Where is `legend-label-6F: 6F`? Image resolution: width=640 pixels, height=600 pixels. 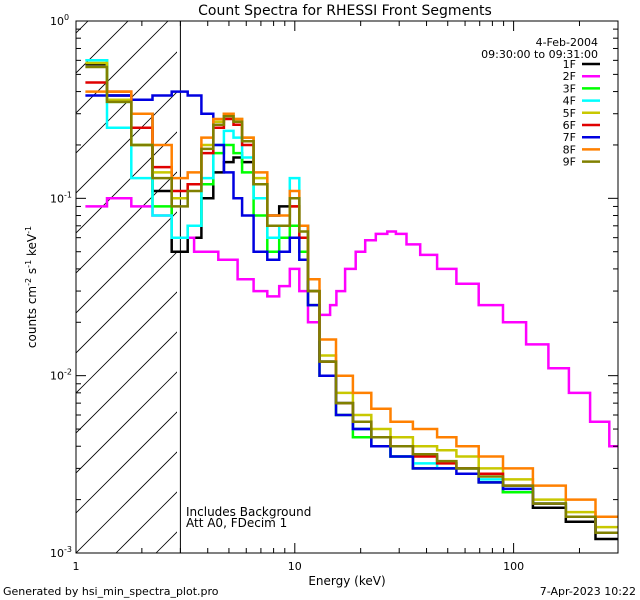
legend-label-6F: 6F is located at coordinates (569, 125).